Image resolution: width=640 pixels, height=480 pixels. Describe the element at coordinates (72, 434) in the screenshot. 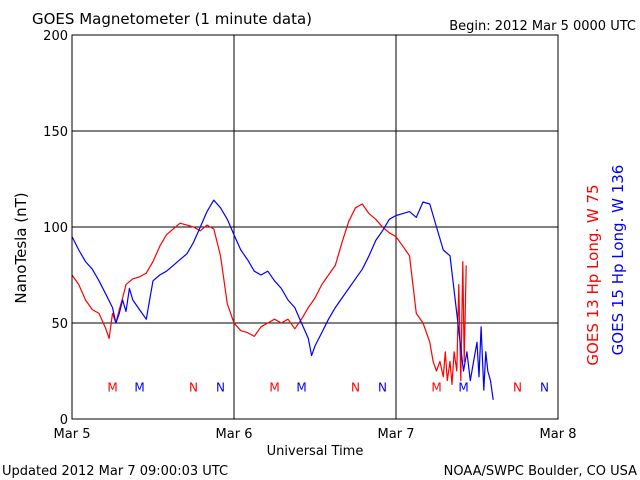

I see `x-tick-label: Mar 5` at that location.